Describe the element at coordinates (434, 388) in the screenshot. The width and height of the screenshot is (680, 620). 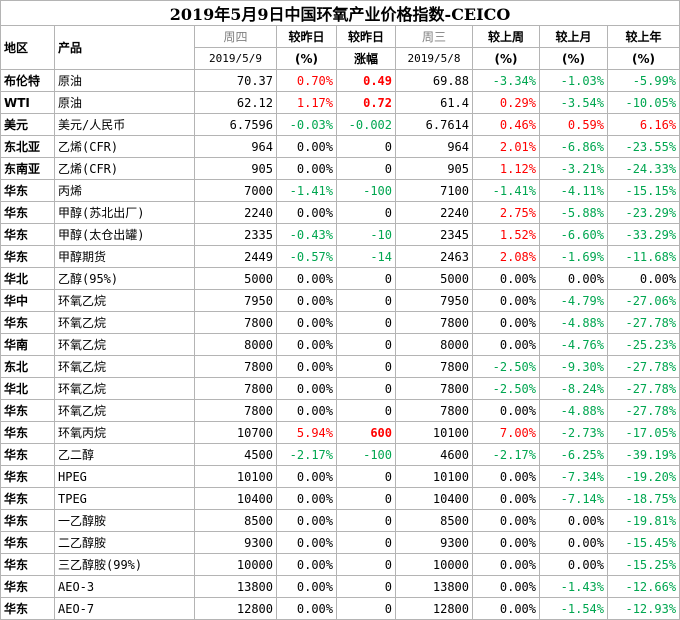
I see `cell-price-prev: 7800` at that location.